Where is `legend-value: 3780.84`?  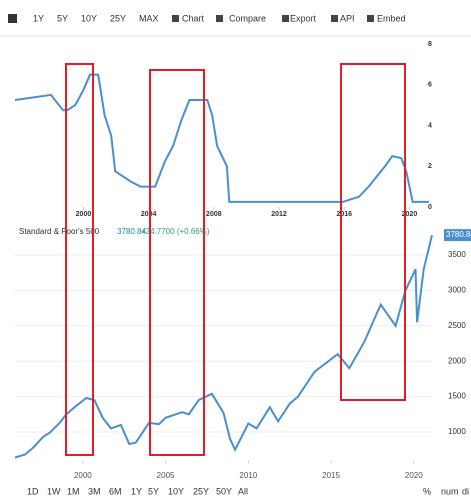 legend-value: 3780.84 is located at coordinates (131, 231).